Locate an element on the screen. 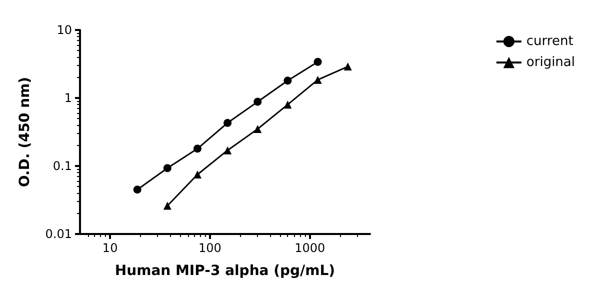 This screenshot has height=296, width=600. x-axis-title: Human MIP-3 alpha (pg/mL) is located at coordinates (225, 271).